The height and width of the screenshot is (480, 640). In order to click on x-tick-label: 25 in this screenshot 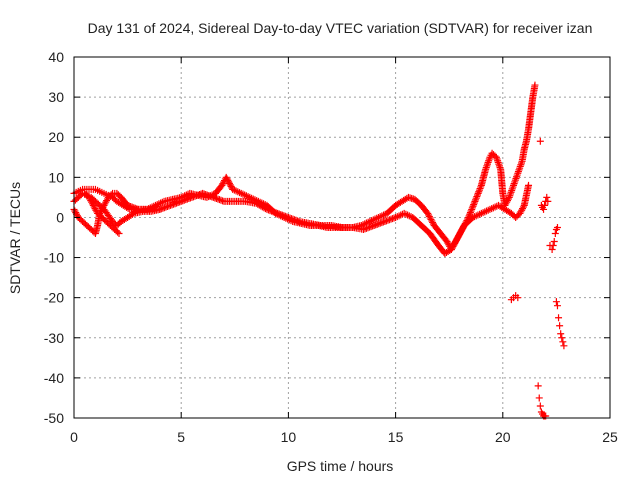, I will do `click(610, 437)`.